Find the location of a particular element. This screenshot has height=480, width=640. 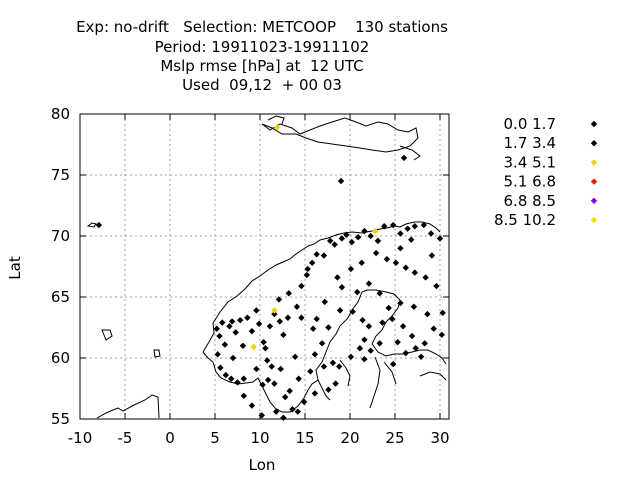

y-tick-label: 75 is located at coordinates (60, 175).